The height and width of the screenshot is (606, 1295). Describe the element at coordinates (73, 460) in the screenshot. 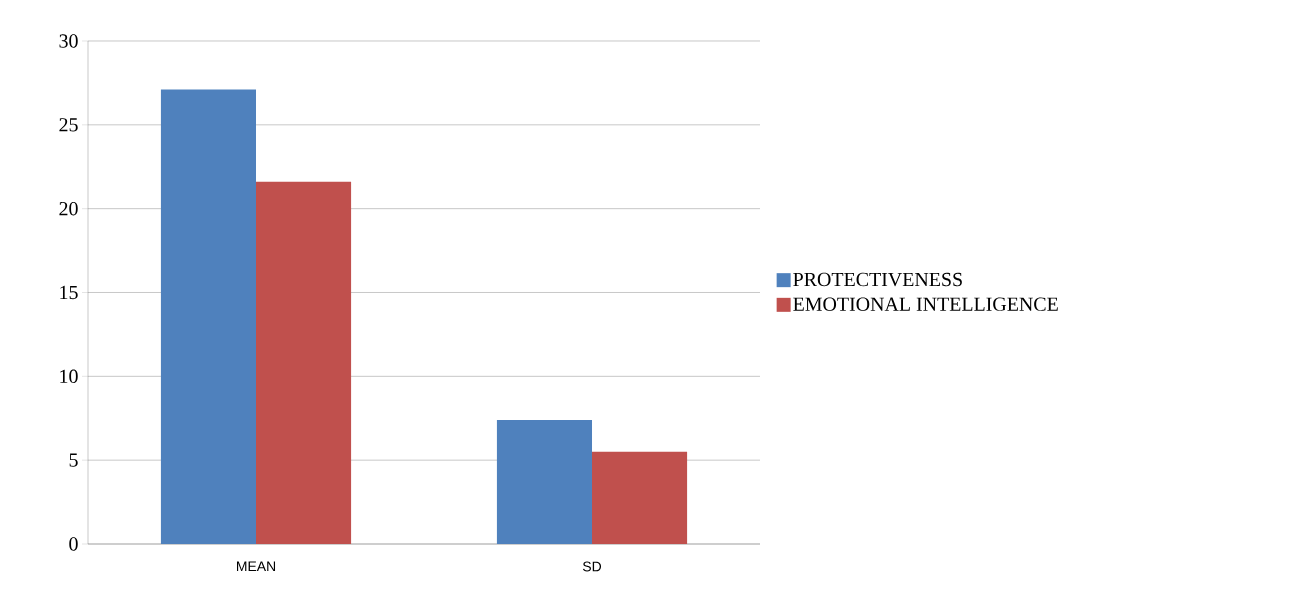

I see `y-tick-label: 5` at that location.